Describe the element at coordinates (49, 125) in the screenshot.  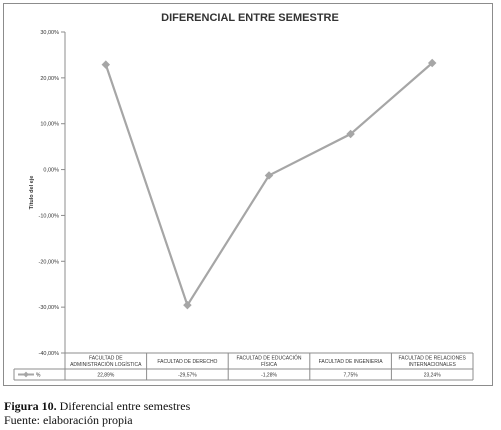
I see `y-tick-label: 10,00%` at that location.